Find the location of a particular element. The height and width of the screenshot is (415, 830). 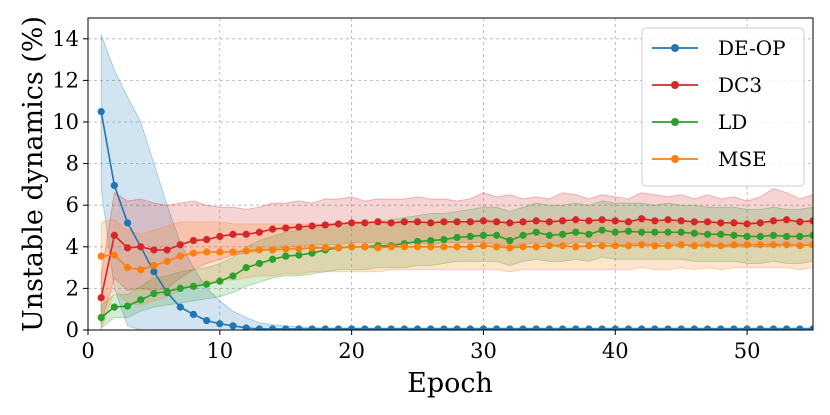

y-tick-label: 12 is located at coordinates (65, 80).